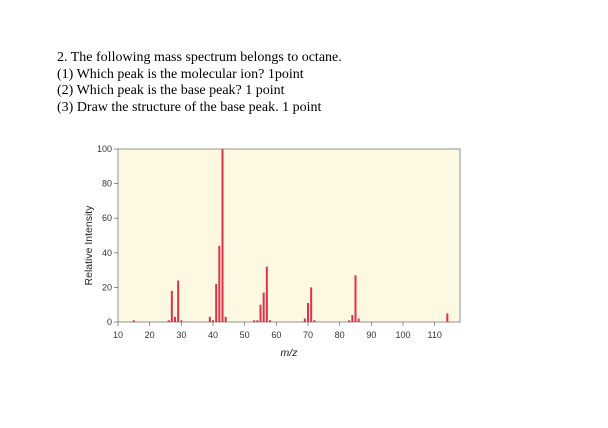  Describe the element at coordinates (181, 335) in the screenshot. I see `x-tick-label-30: 30` at that location.